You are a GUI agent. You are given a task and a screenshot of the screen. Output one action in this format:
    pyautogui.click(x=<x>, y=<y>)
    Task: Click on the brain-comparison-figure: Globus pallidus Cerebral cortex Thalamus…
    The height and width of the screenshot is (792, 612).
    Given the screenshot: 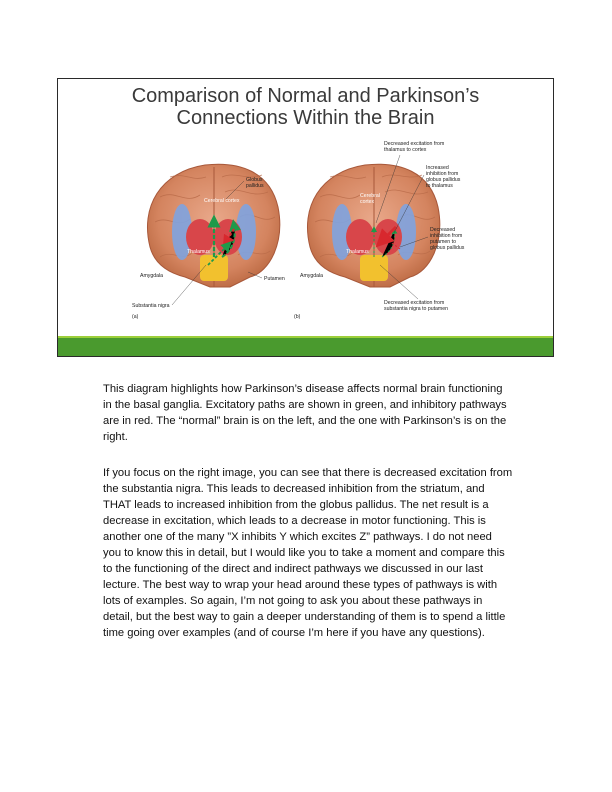 What is the action you would take?
    pyautogui.click(x=305, y=229)
    